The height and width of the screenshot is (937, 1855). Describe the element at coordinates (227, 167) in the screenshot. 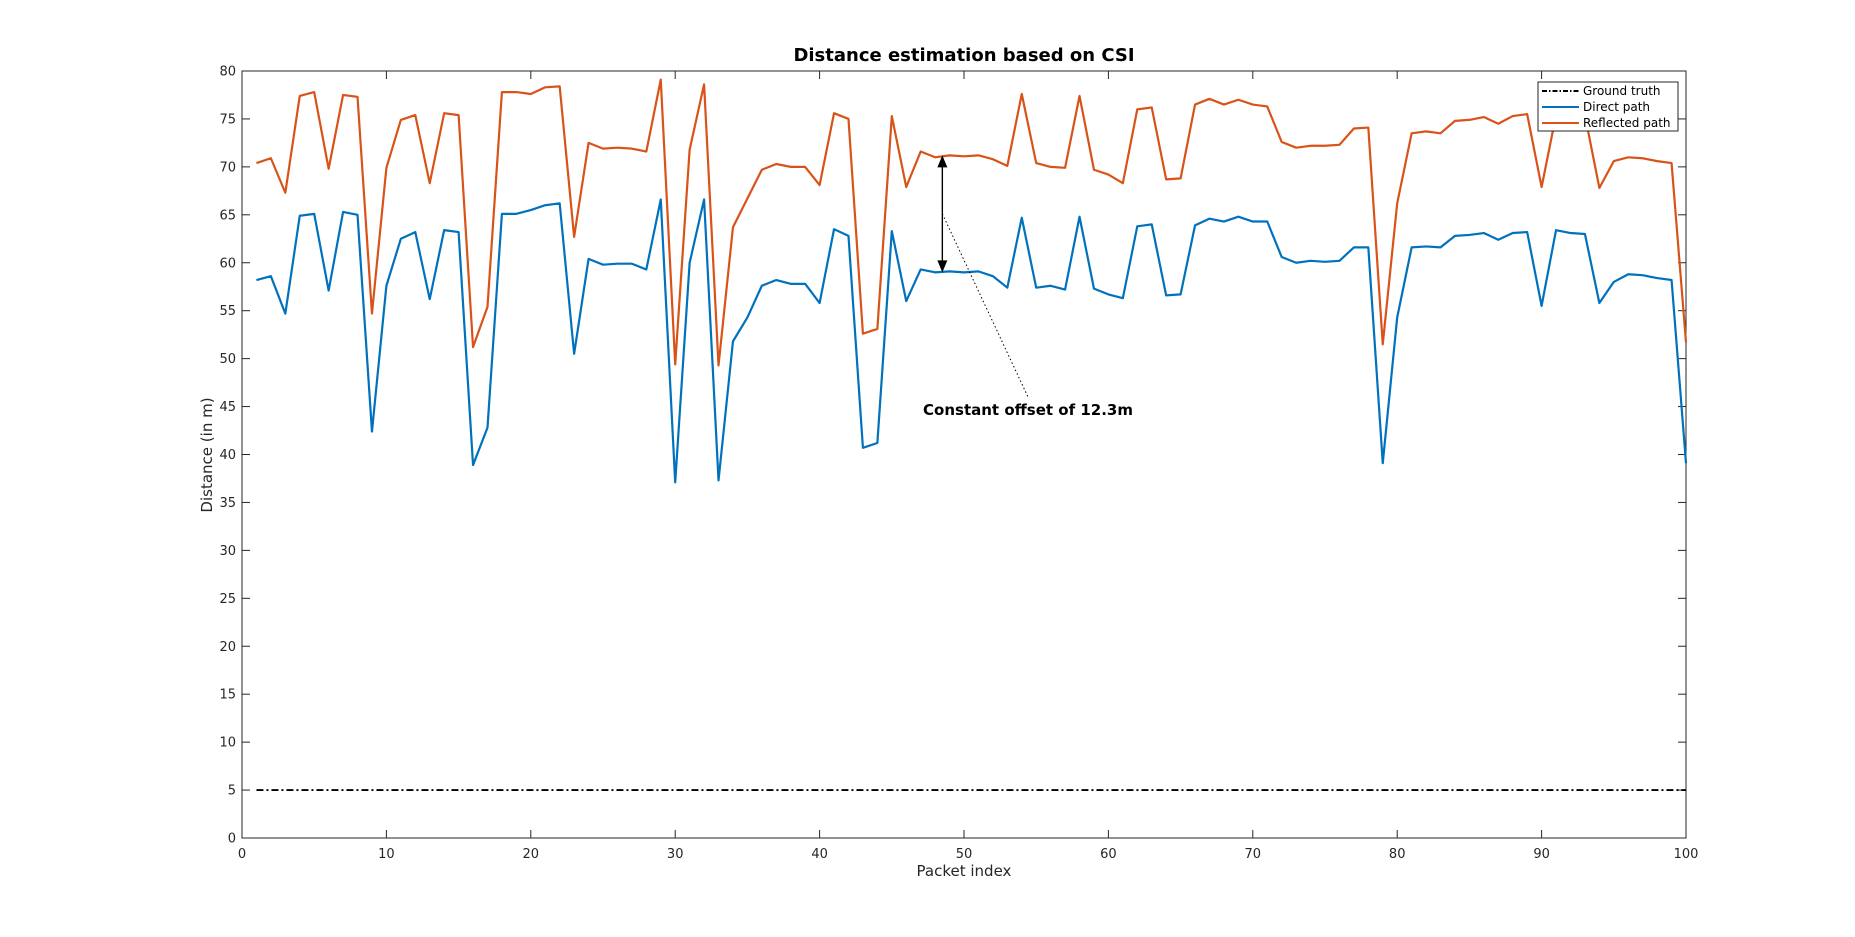

I see `y-tick-label: 70` at that location.